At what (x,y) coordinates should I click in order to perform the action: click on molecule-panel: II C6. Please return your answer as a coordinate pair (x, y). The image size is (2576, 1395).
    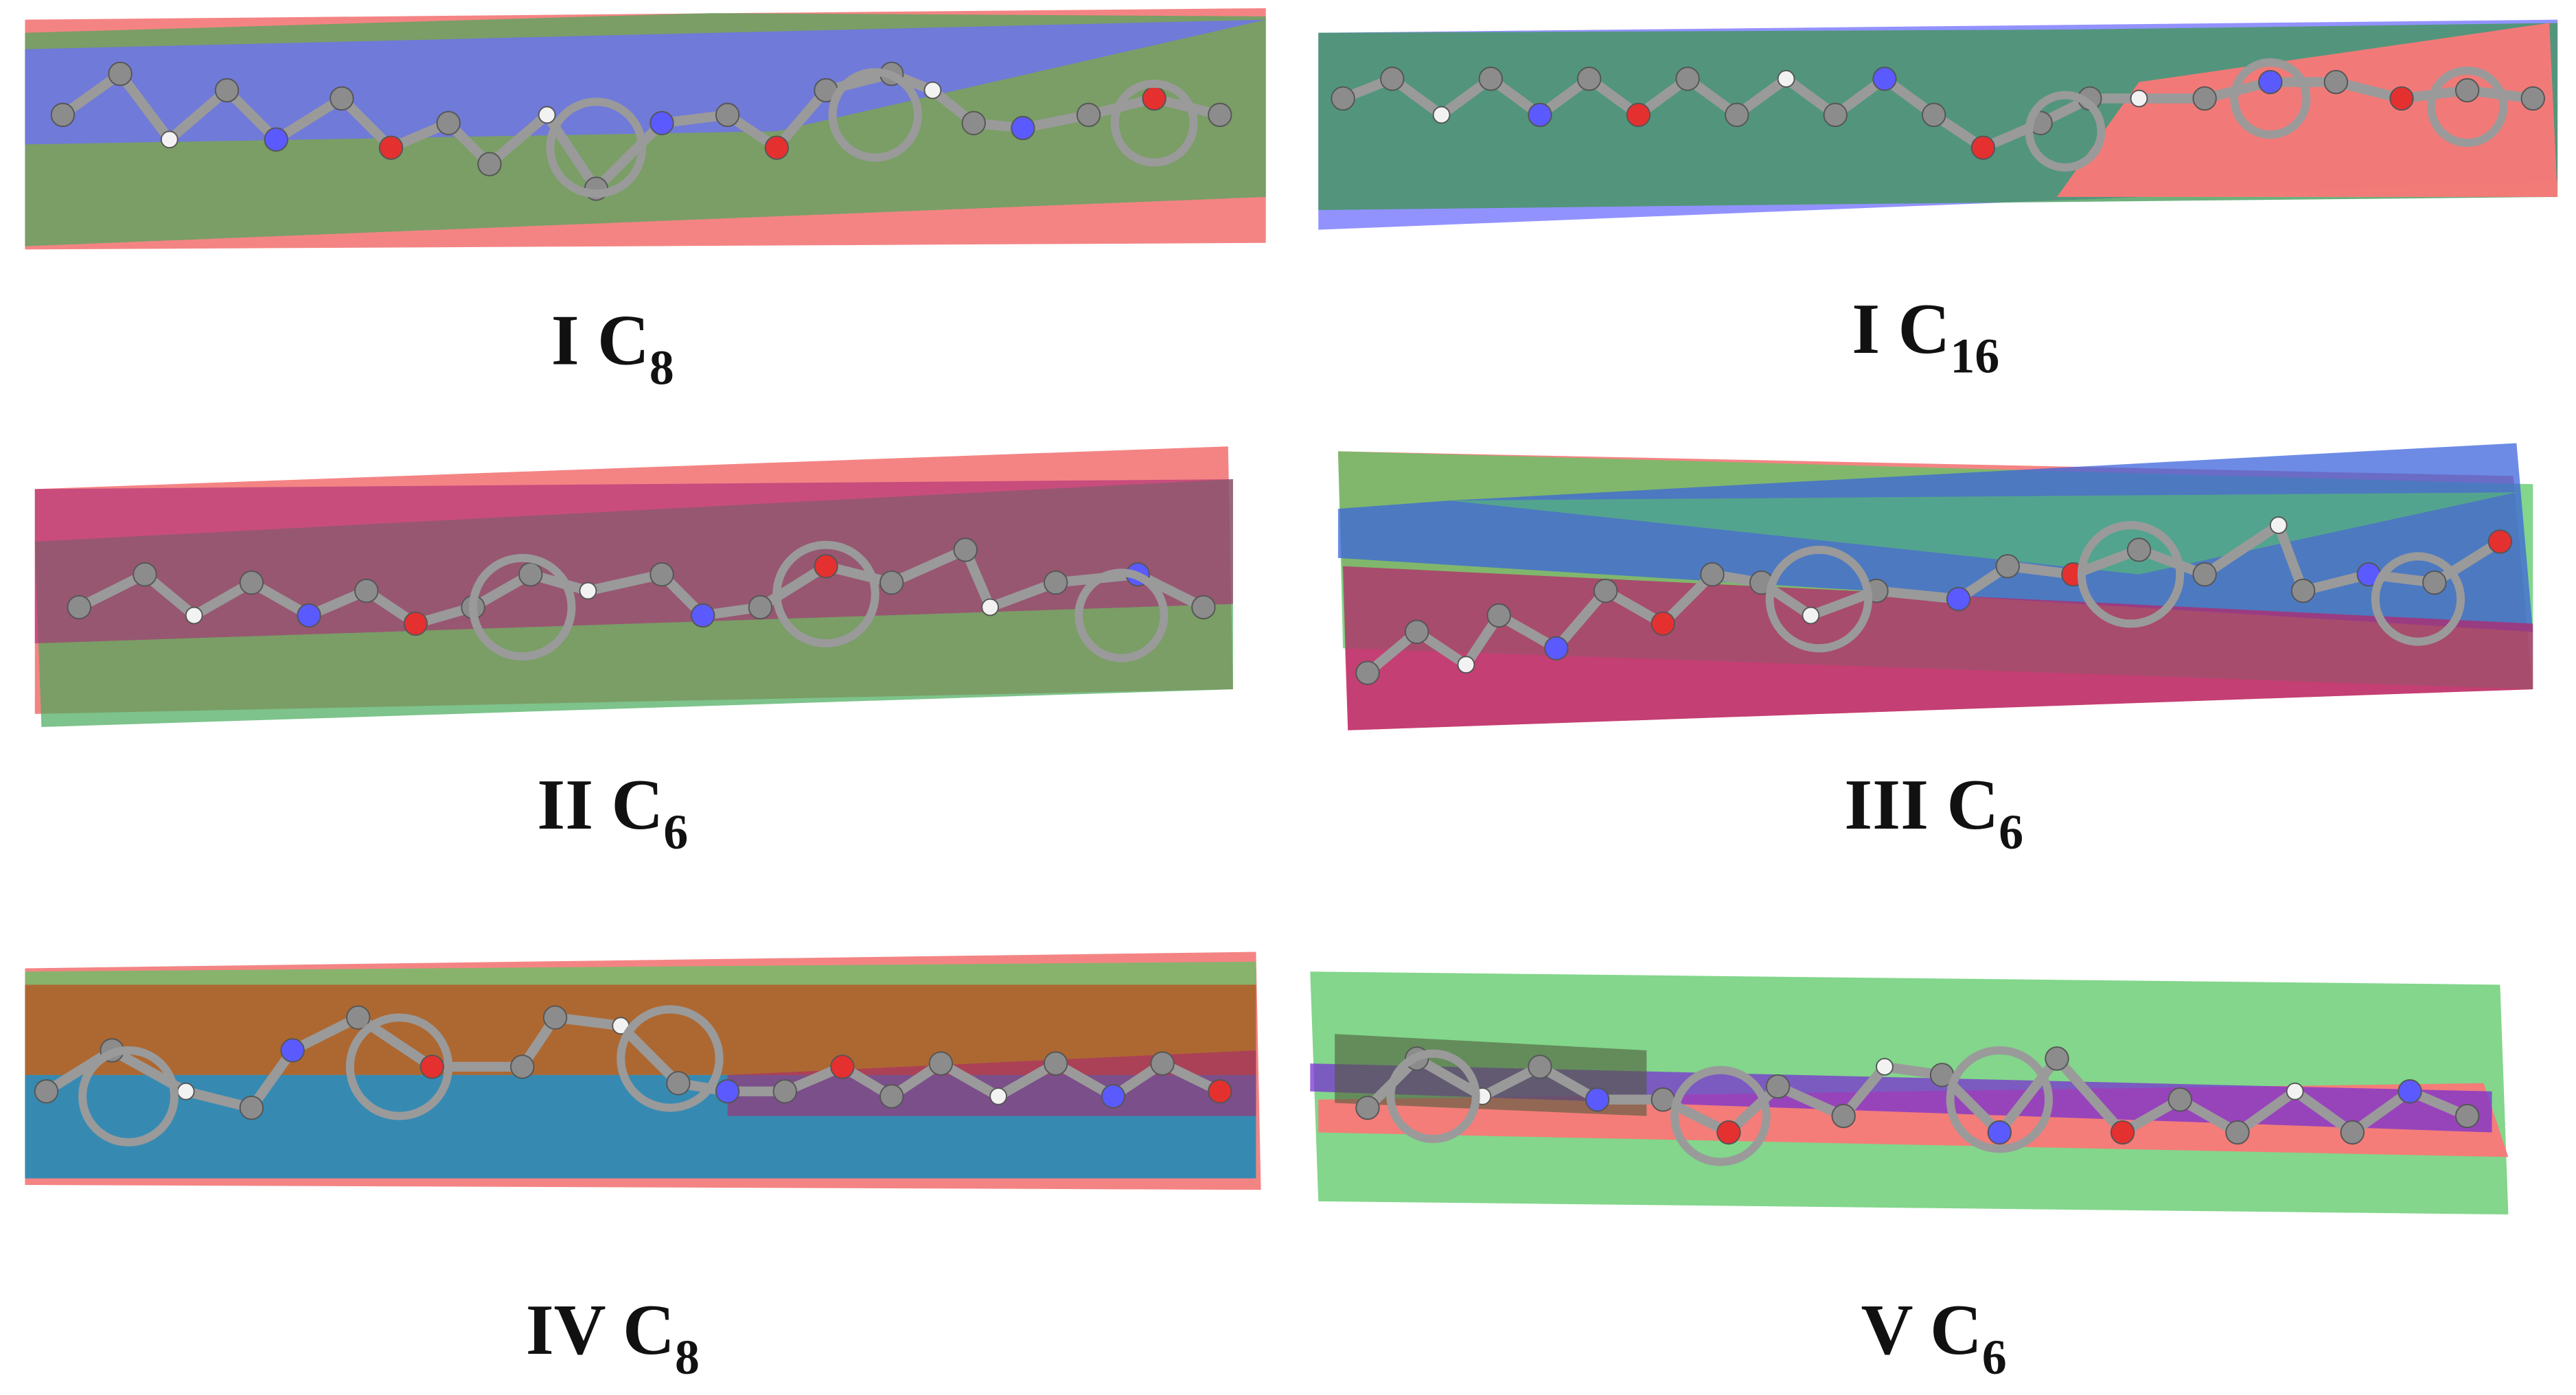
    Looking at the image, I should click on (633, 653).